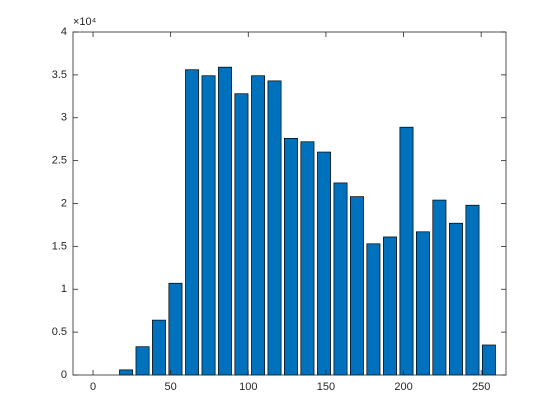 The height and width of the screenshot is (420, 560). I want to click on y-tick-label: 0, so click(64, 375).